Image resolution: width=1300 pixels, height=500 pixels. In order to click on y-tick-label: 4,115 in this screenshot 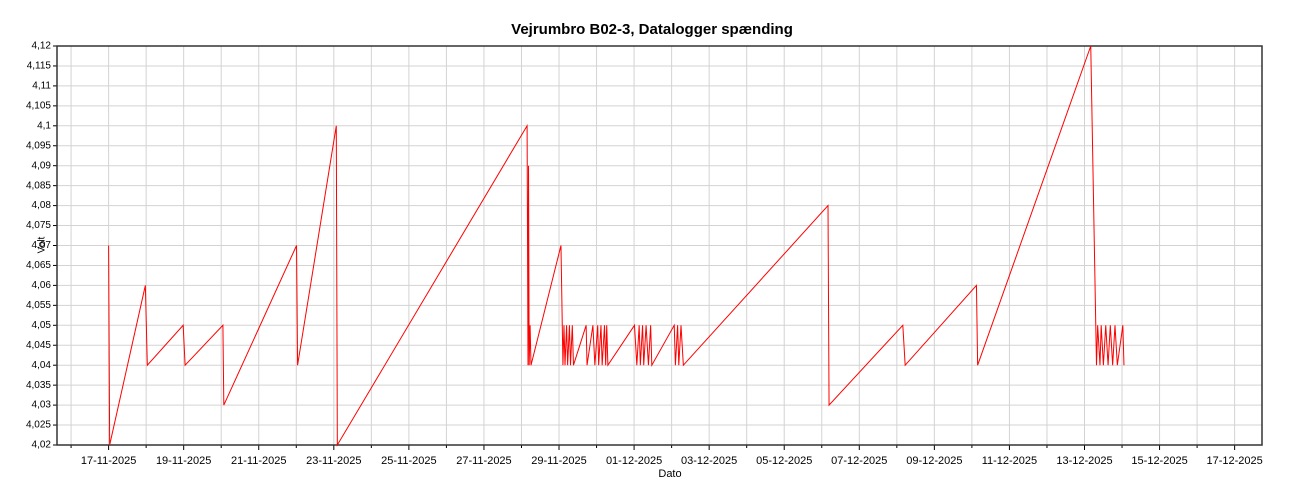, I will do `click(39, 66)`.